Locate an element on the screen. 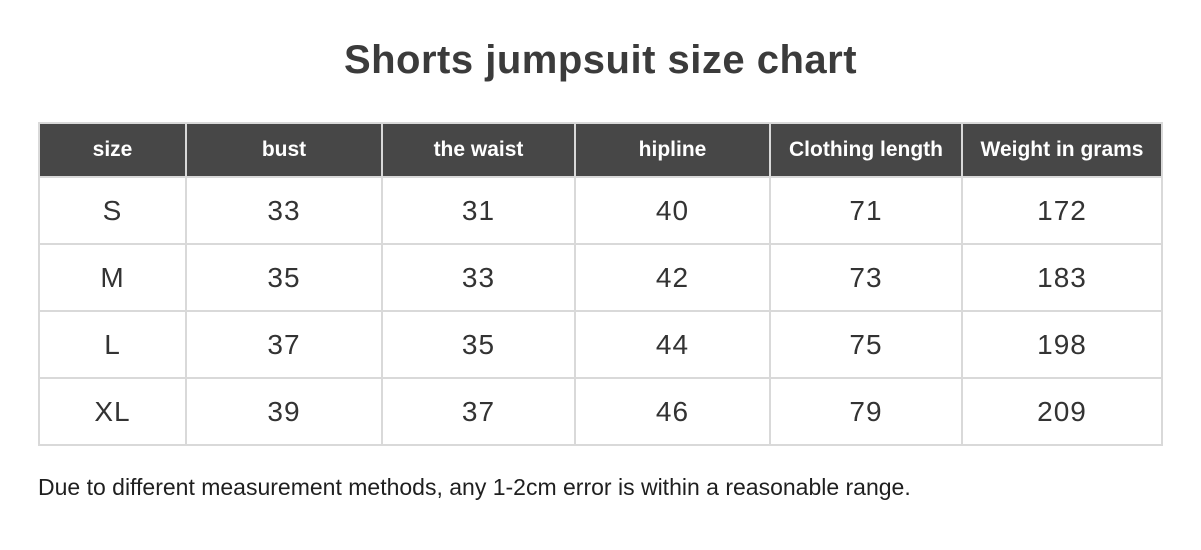  header-cell-weight: Weight in grams is located at coordinates (1062, 150).